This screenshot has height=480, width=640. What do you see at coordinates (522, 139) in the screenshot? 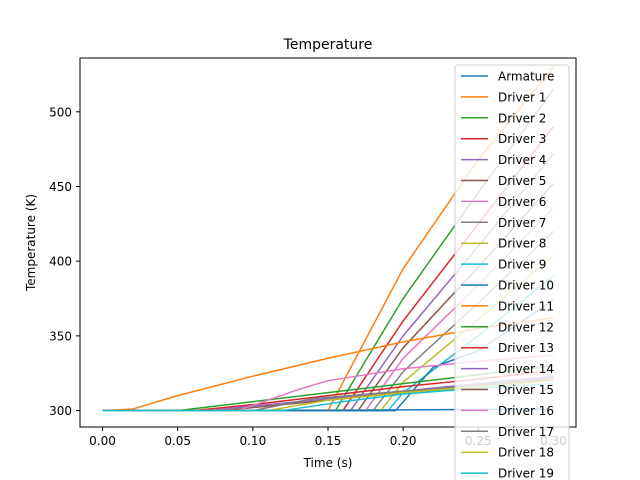
I see `legend-label: Driver 3` at bounding box center [522, 139].